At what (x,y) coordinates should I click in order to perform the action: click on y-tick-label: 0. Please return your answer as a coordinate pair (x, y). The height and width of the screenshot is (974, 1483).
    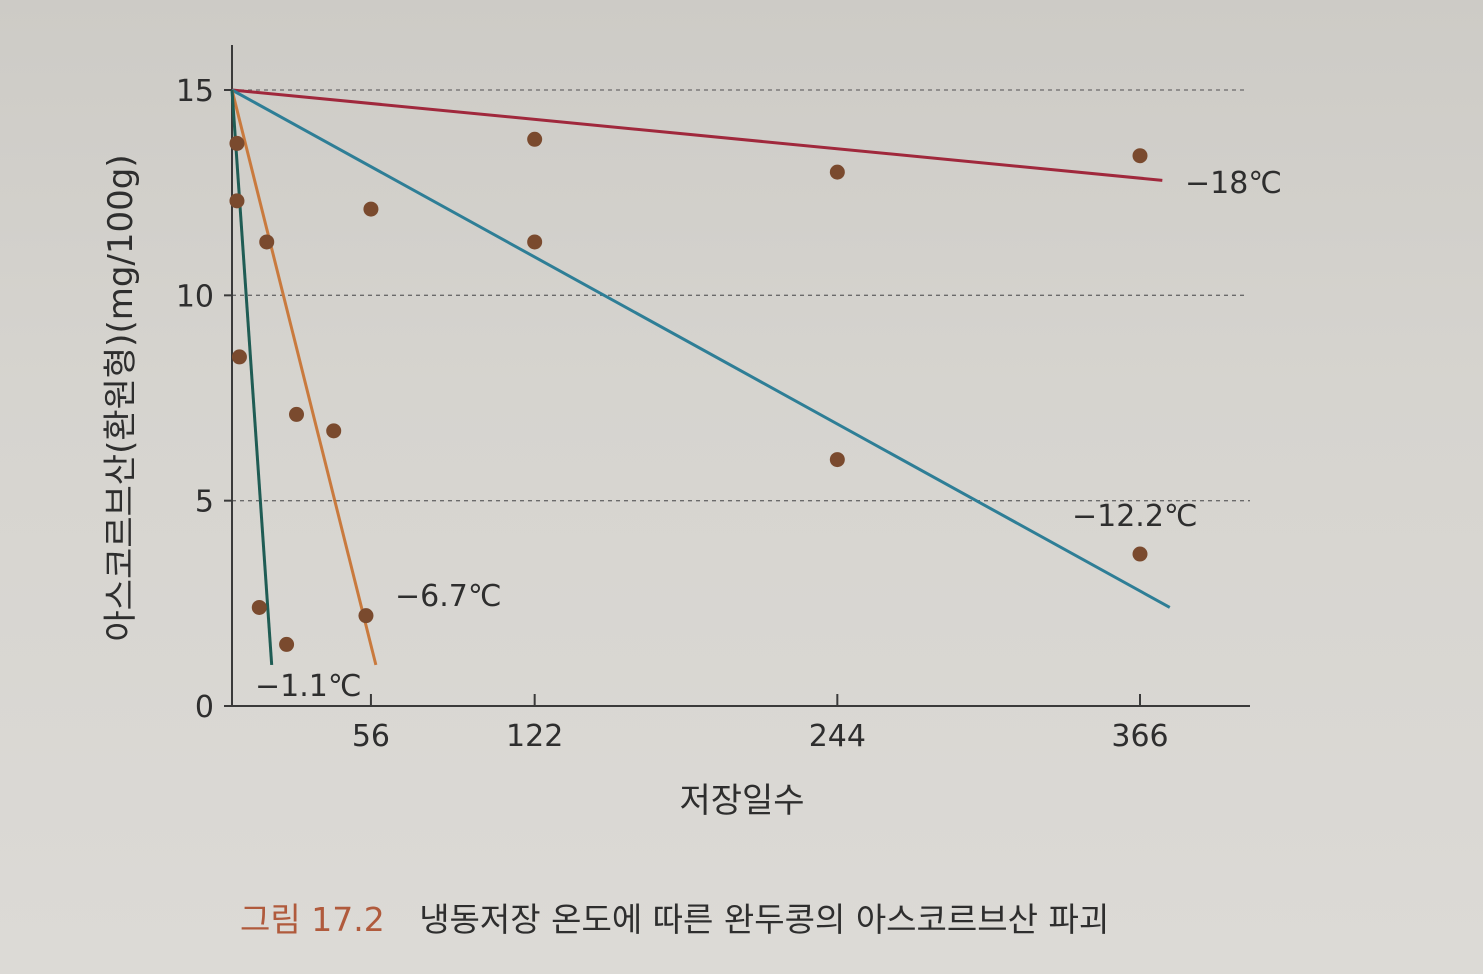
    Looking at the image, I should click on (204, 707).